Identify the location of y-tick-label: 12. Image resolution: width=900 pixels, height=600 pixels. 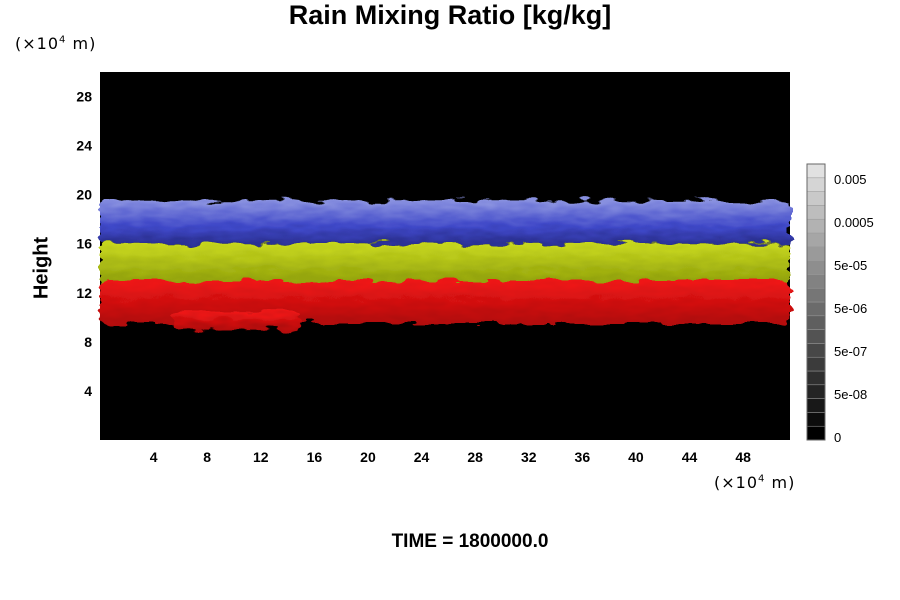
(84, 293).